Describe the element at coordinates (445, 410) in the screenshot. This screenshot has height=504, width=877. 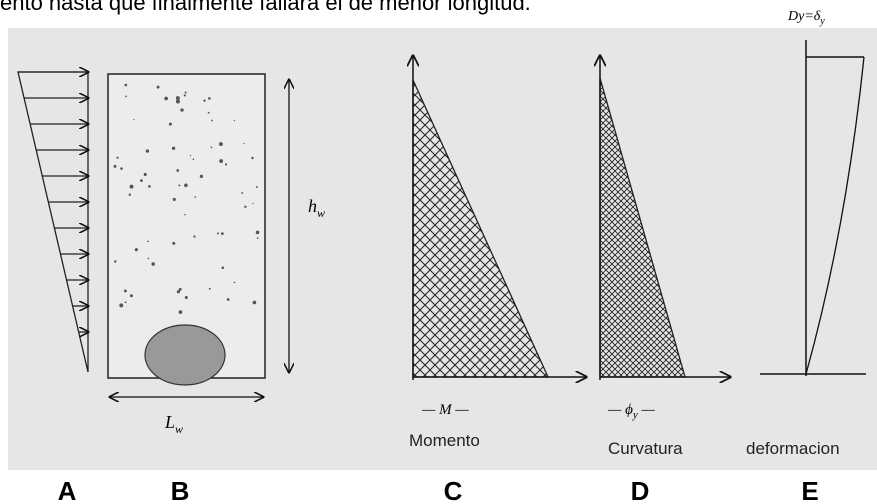
I see `moment-symbol: — M —` at that location.